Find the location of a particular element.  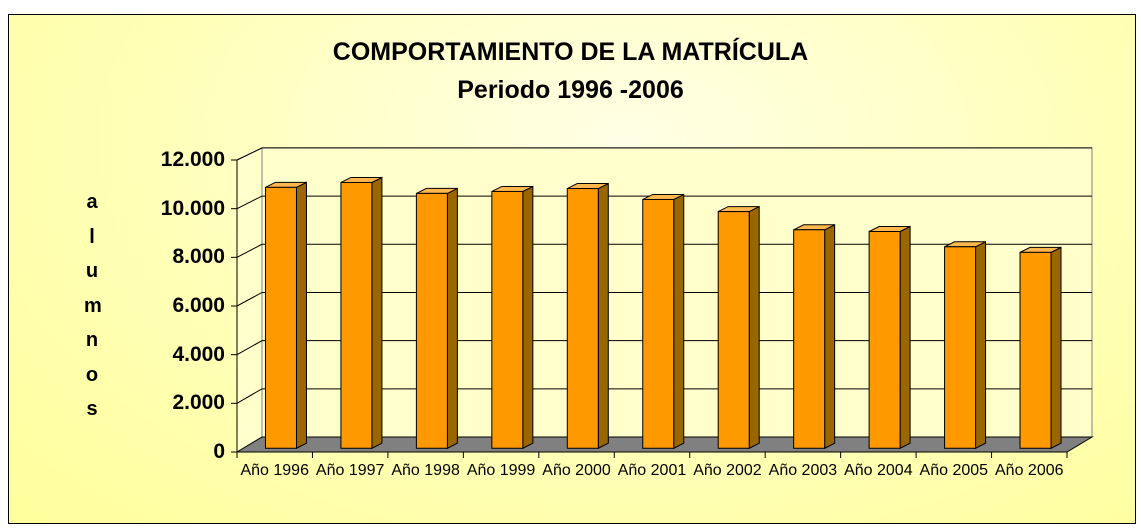

y-tick-label: 0 is located at coordinates (219, 451).